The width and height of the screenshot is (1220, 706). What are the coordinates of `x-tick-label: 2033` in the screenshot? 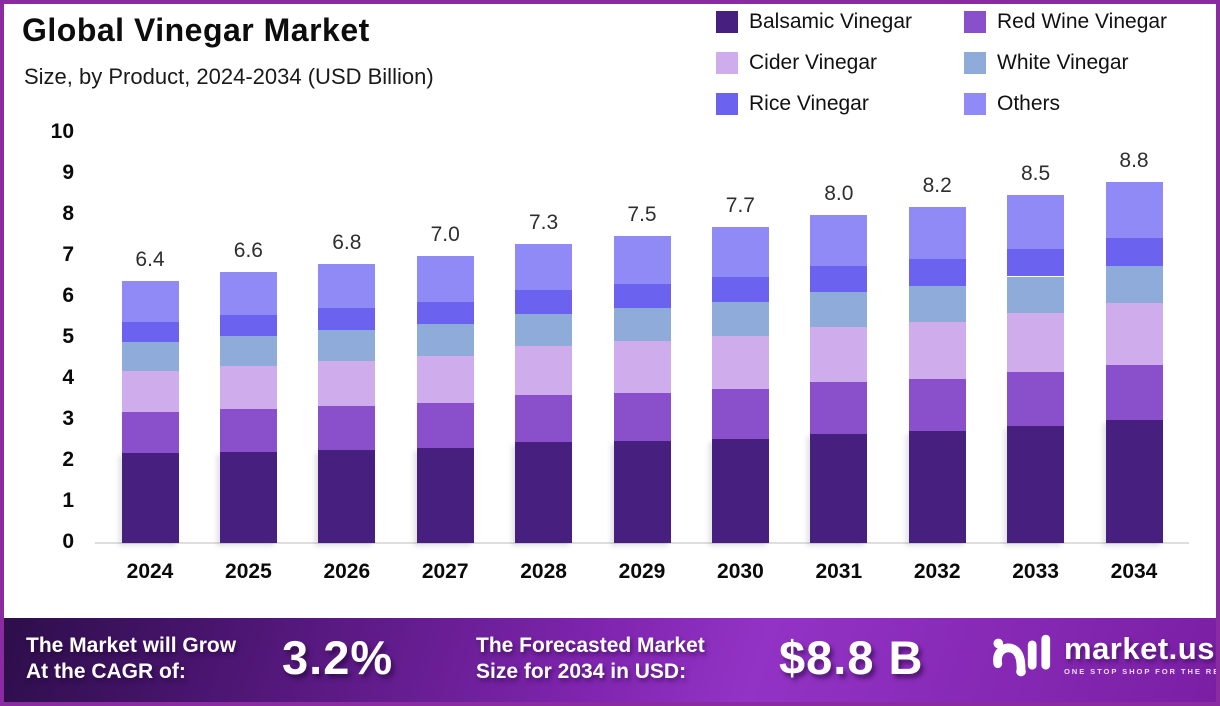 It's located at (1035, 571).